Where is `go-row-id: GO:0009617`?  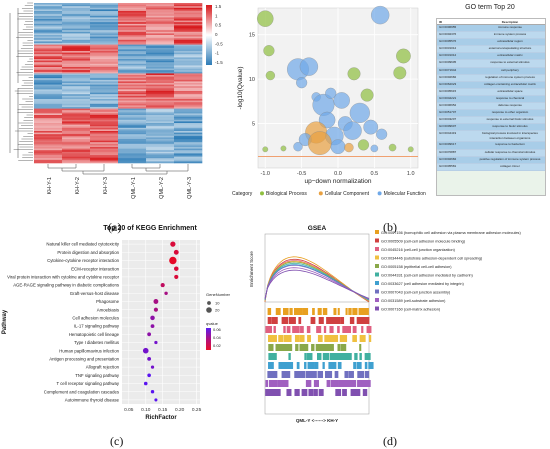
go-row-id: GO:0009617 is located at coordinates (448, 144).